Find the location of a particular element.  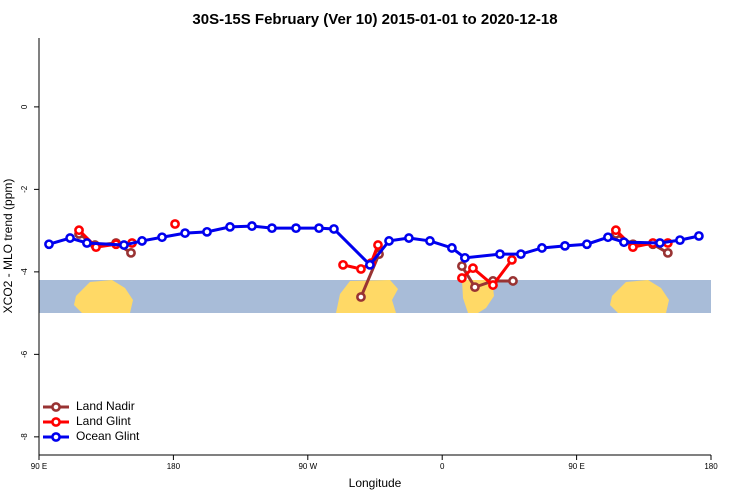

legend-label: Land Nadir is located at coordinates (105, 406).